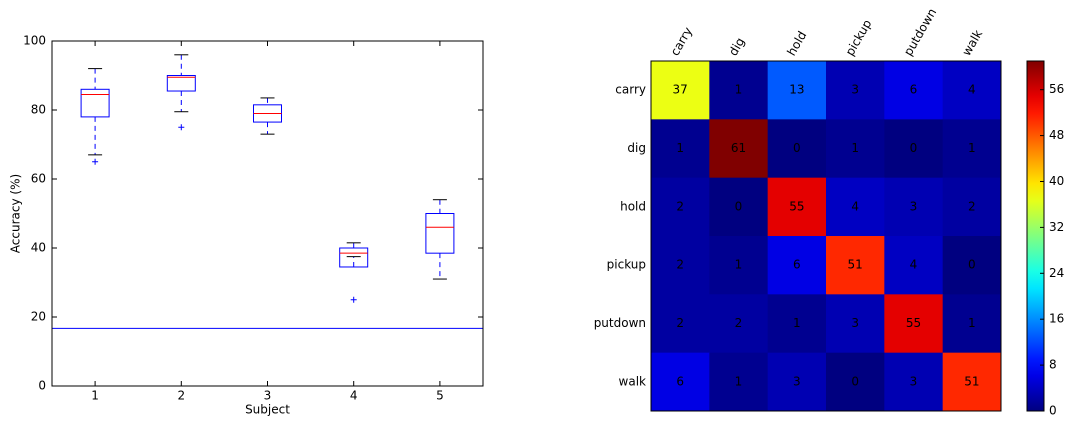 The height and width of the screenshot is (421, 1068). What do you see at coordinates (859, 37) in the screenshot?
I see `column-label: pickup` at bounding box center [859, 37].